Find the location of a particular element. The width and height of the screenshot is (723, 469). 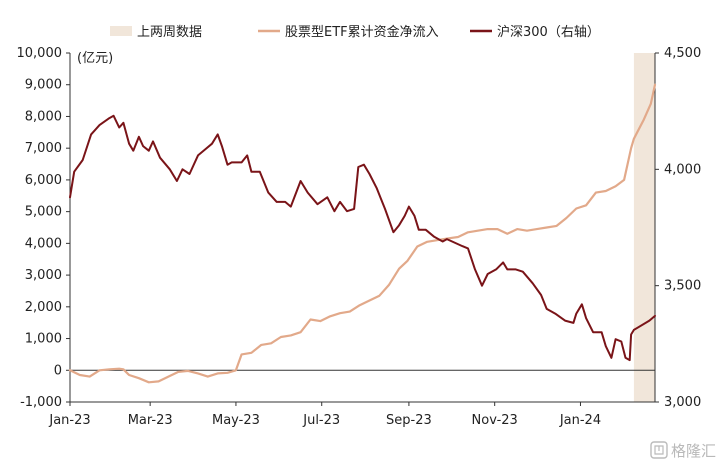

y-left-tick-label: 7,000 is located at coordinates (43, 148).